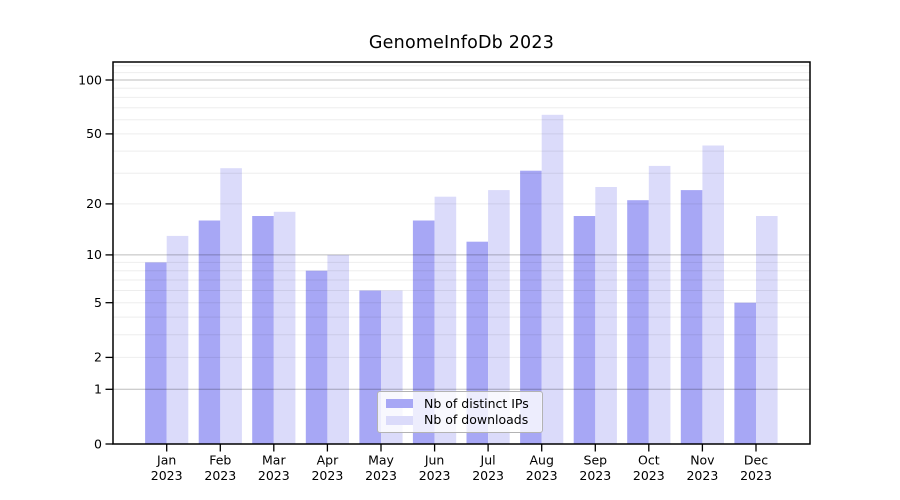 The image size is (900, 500). I want to click on x-tick-label: Dec 2023, so click(756, 468).